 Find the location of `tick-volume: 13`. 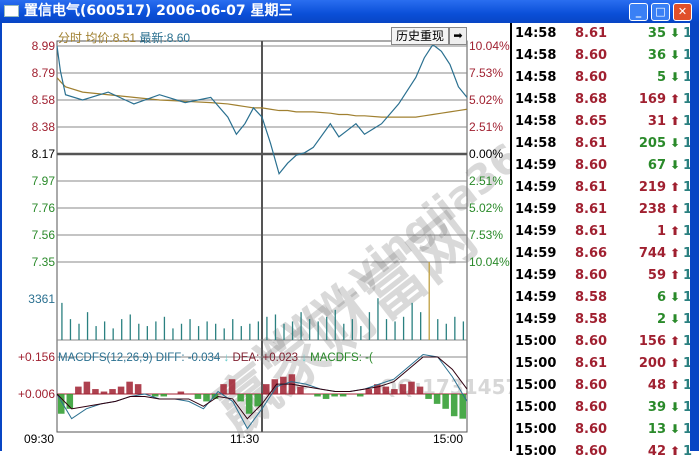

tick-volume: 13 is located at coordinates (656, 429).